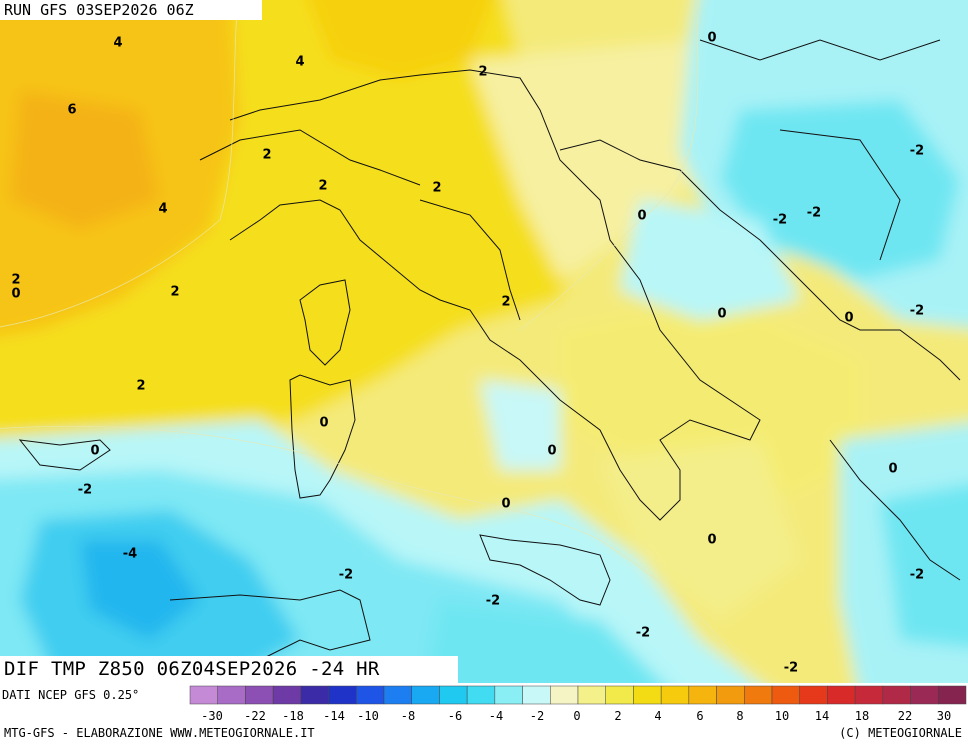 This screenshot has width=968, height=745. I want to click on legend-value: -18, so click(293, 716).